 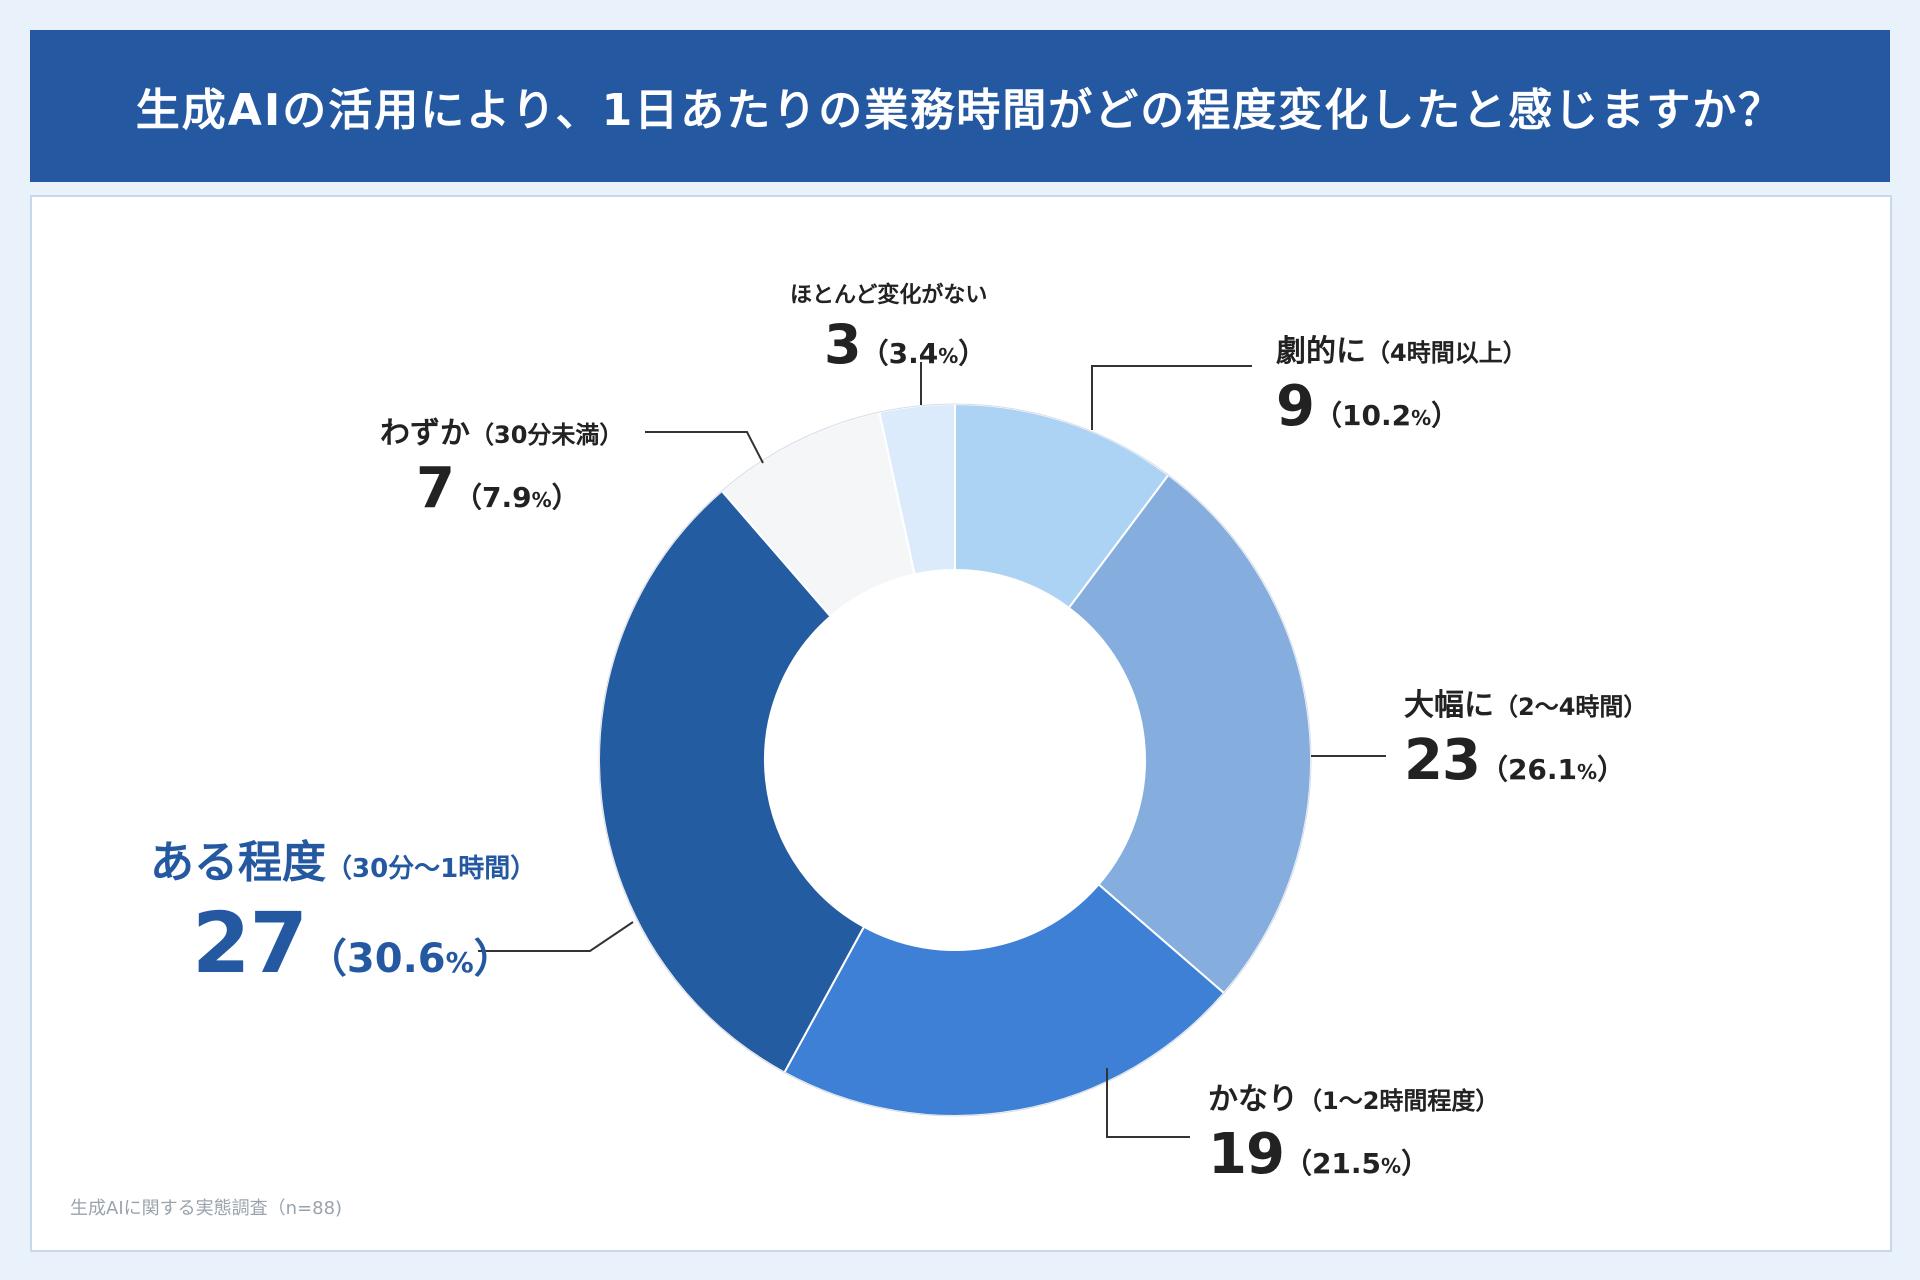 I want to click on label-no-change: ほとんど変化がない 3（3.4%）, so click(x=889, y=329).